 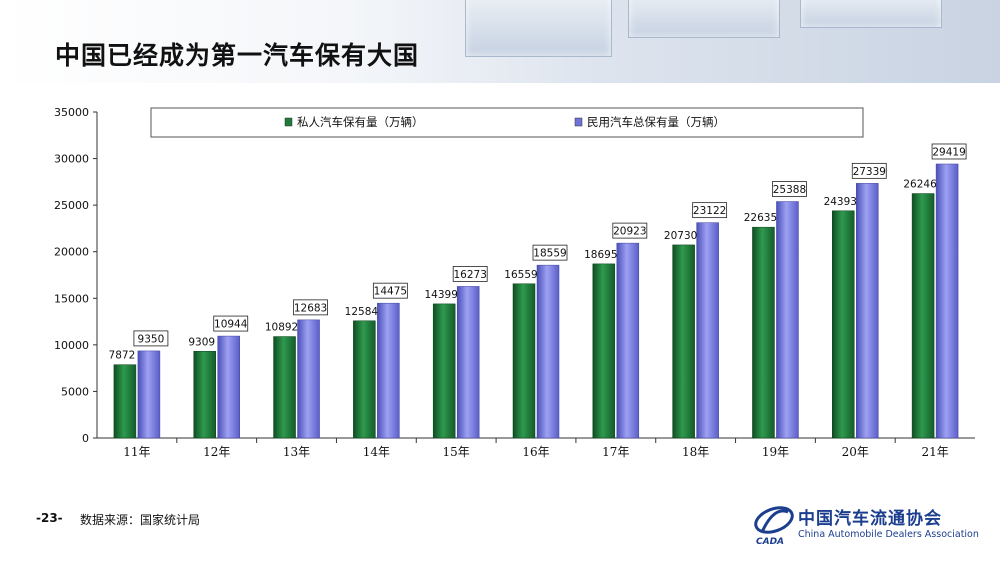 I want to click on cada-logo-icon: CADA, so click(x=774, y=526).